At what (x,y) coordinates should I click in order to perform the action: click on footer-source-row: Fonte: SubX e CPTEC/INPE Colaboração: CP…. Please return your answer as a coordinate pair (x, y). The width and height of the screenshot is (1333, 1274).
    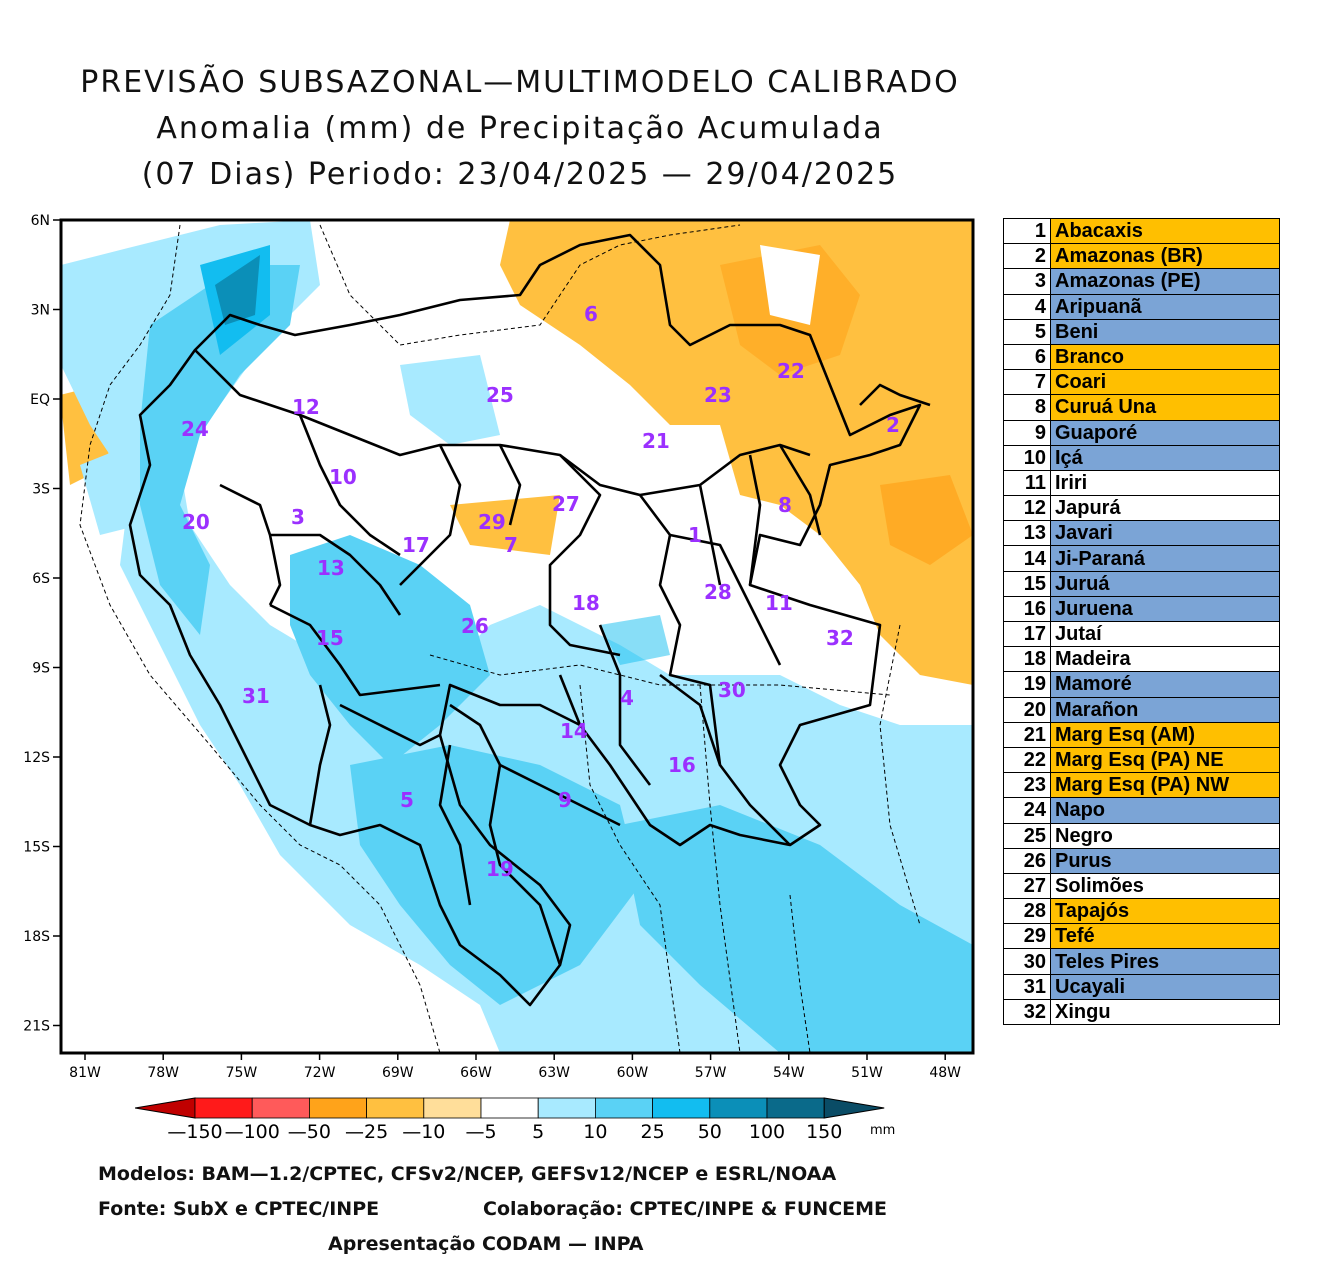
    Looking at the image, I should click on (515, 1209).